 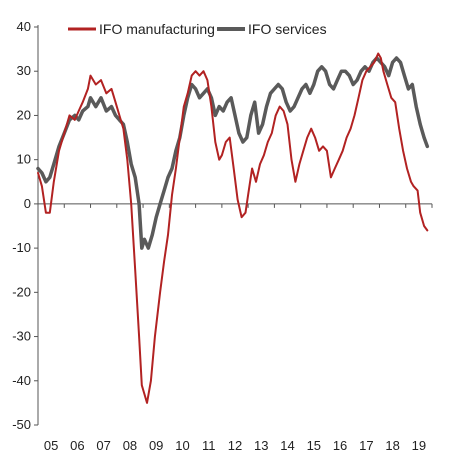 What do you see at coordinates (103, 445) in the screenshot?
I see `x-tick-label: 07` at bounding box center [103, 445].